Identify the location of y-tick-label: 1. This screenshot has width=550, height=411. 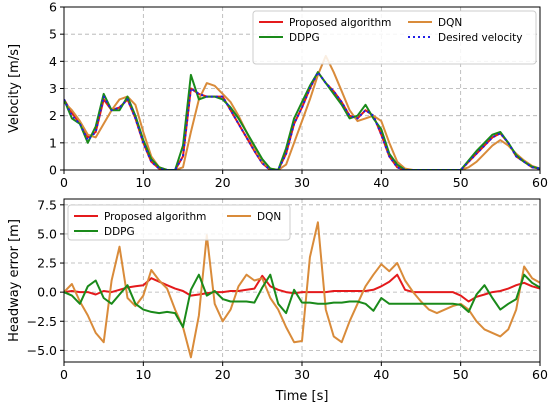
(53, 142).